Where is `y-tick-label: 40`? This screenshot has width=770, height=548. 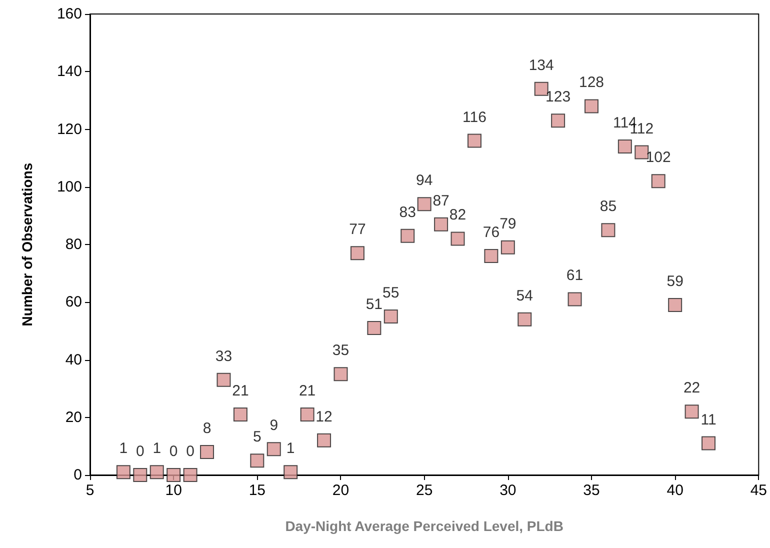 y-tick-label: 40 is located at coordinates (73, 359).